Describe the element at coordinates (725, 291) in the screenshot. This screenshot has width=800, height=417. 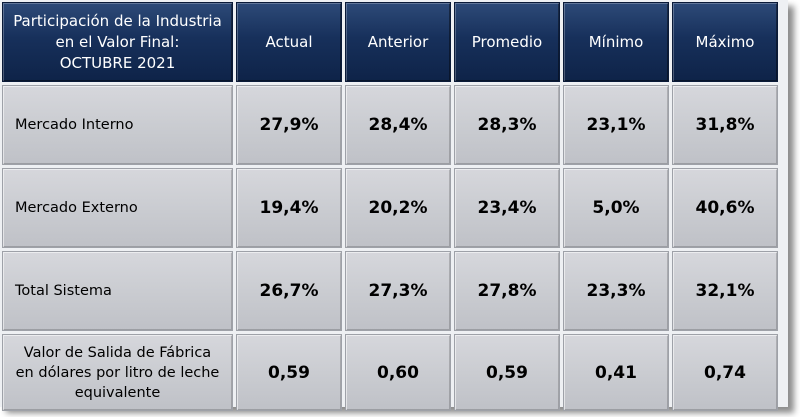
I see `table-cell: 32,1%` at that location.